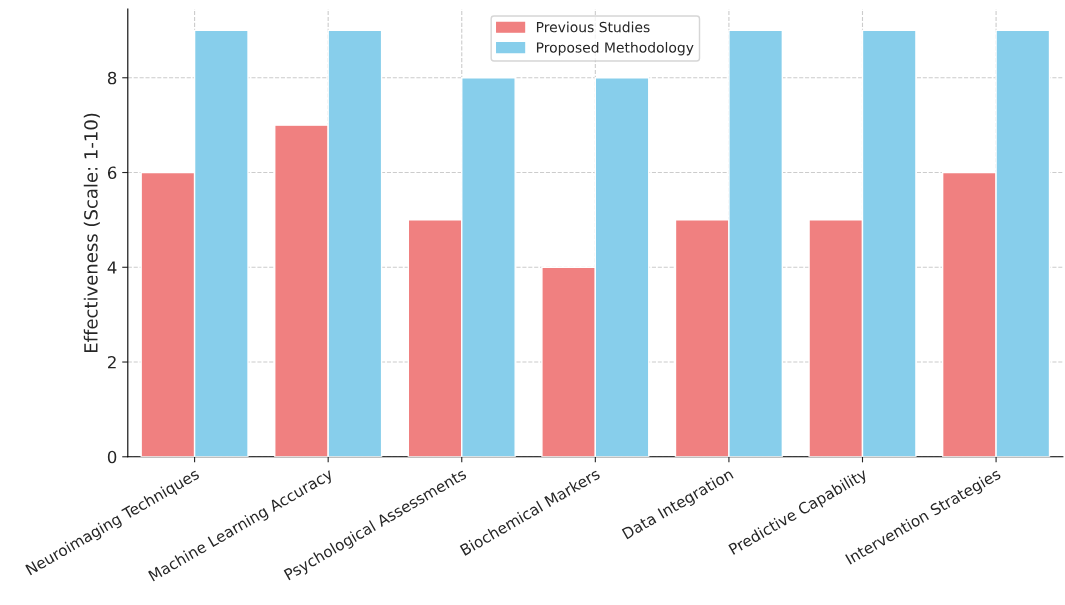 The width and height of the screenshot is (1065, 605). What do you see at coordinates (112, 78) in the screenshot?
I see `y-tick-label: 8` at bounding box center [112, 78].